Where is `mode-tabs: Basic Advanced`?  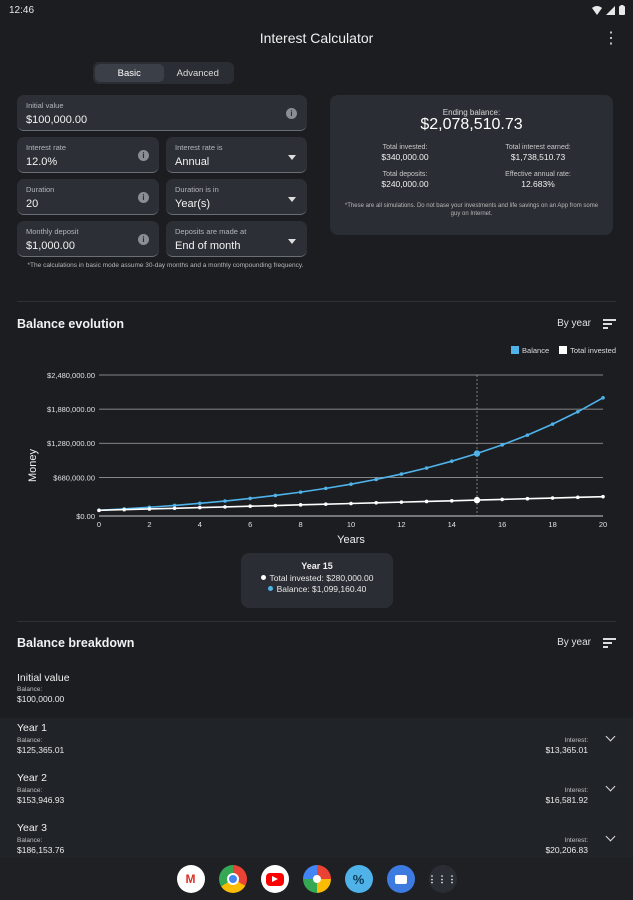
mode-tabs: Basic Advanced is located at coordinates (163, 73).